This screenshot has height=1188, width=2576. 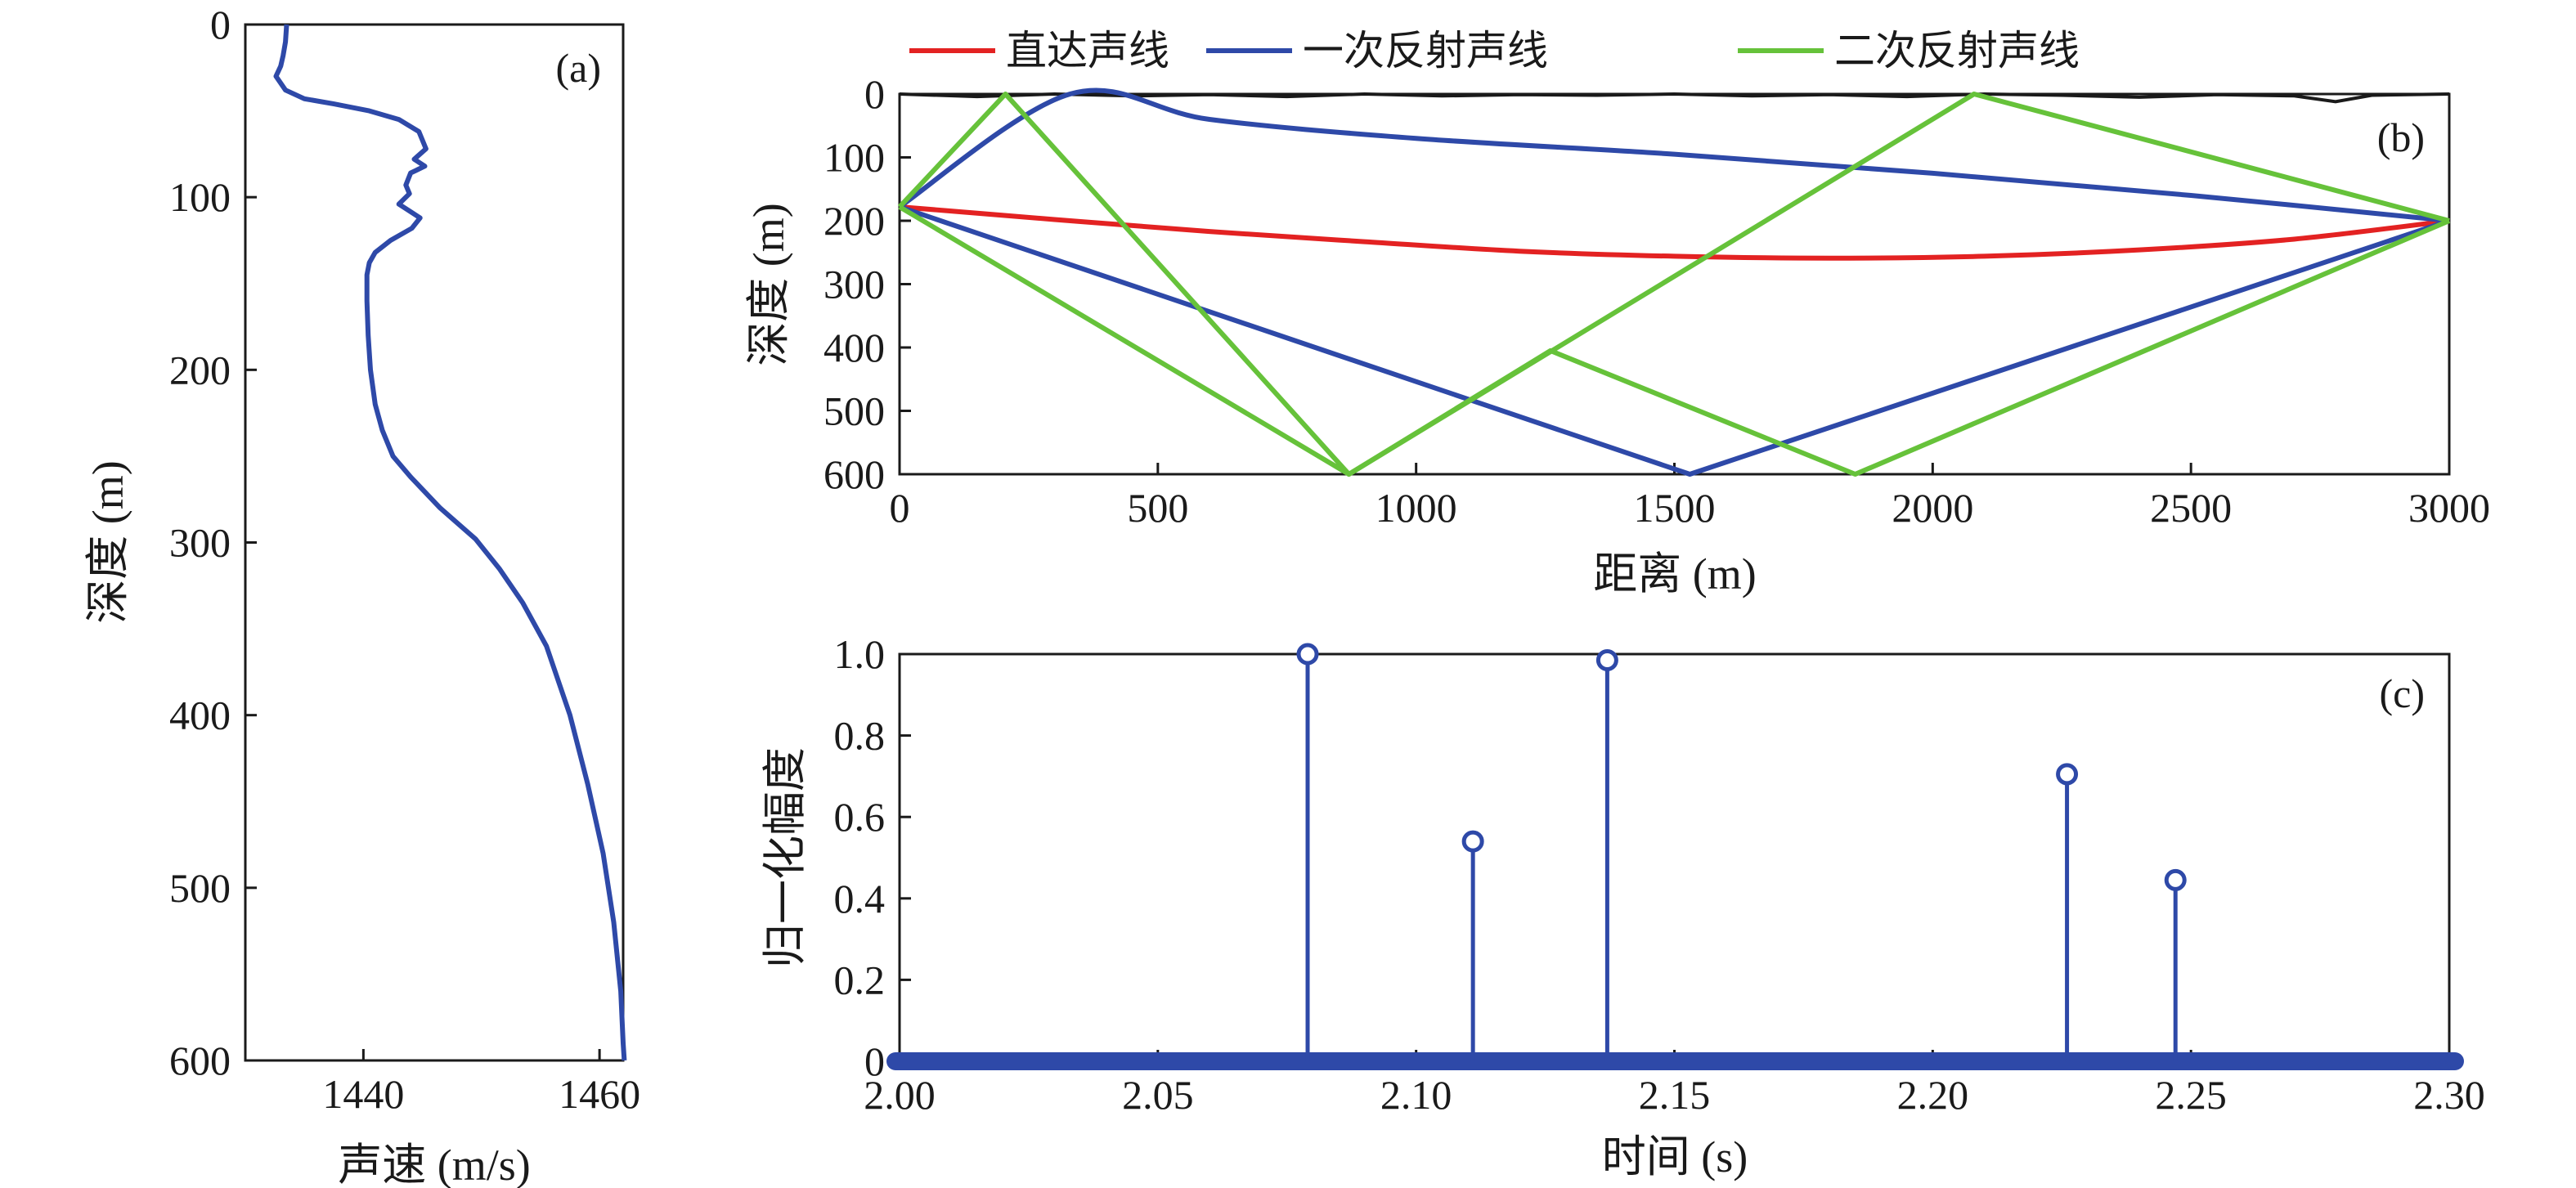 I want to click on ray-second-reflection-path, so click(x=1675, y=340).